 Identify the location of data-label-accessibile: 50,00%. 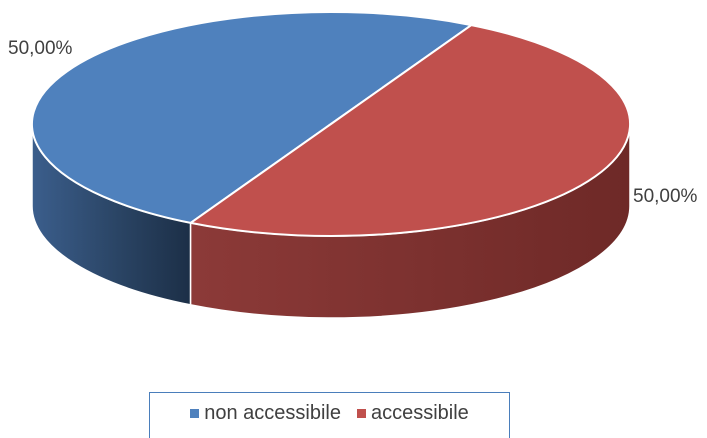
(40, 48).